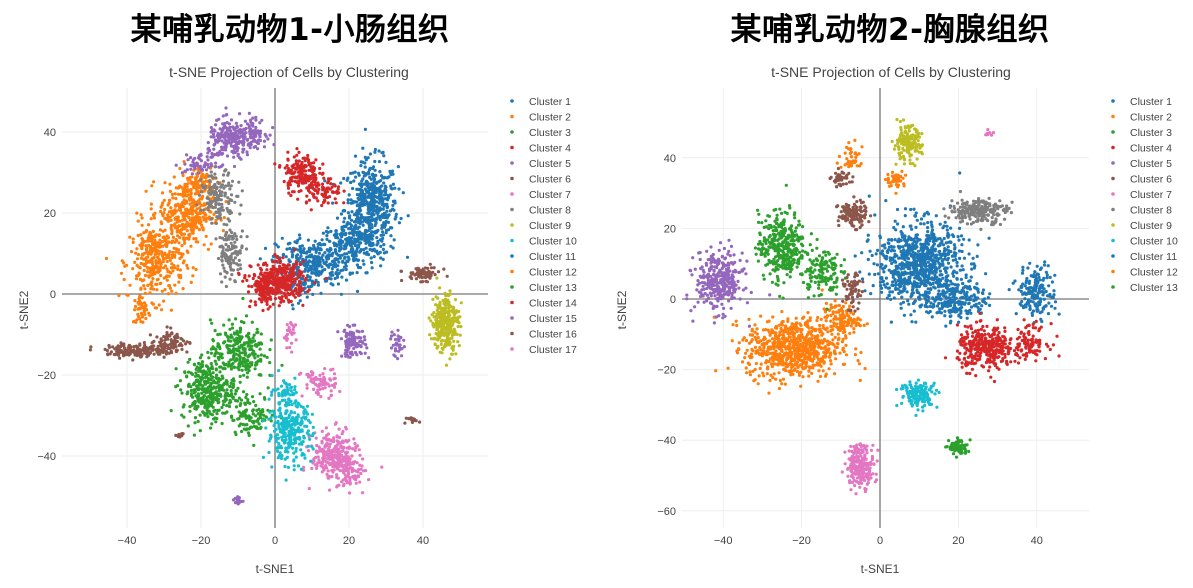 This screenshot has width=1193, height=588. I want to click on y-tick-label: −20, so click(46, 376).